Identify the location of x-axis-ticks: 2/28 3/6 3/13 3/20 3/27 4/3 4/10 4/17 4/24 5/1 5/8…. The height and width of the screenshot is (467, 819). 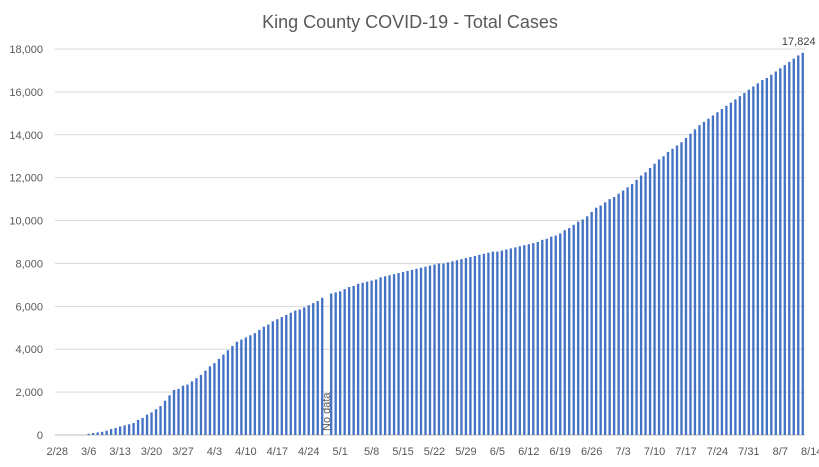
(433, 452).